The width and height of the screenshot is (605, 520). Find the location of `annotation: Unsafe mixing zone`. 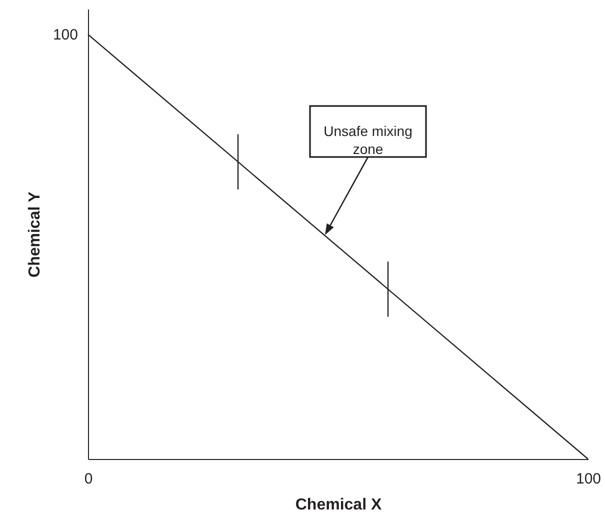

annotation: Unsafe mixing zone is located at coordinates (368, 140).